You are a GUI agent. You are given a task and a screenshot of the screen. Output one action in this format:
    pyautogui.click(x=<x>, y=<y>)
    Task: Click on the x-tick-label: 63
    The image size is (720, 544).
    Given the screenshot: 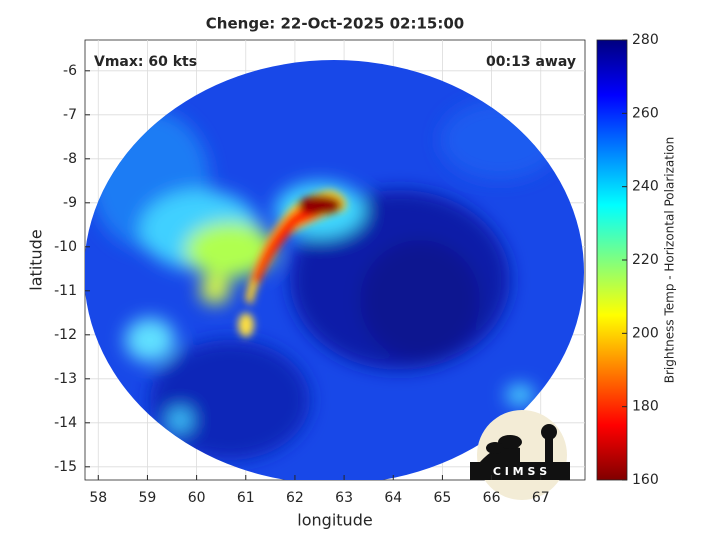 What is the action you would take?
    pyautogui.click(x=344, y=498)
    